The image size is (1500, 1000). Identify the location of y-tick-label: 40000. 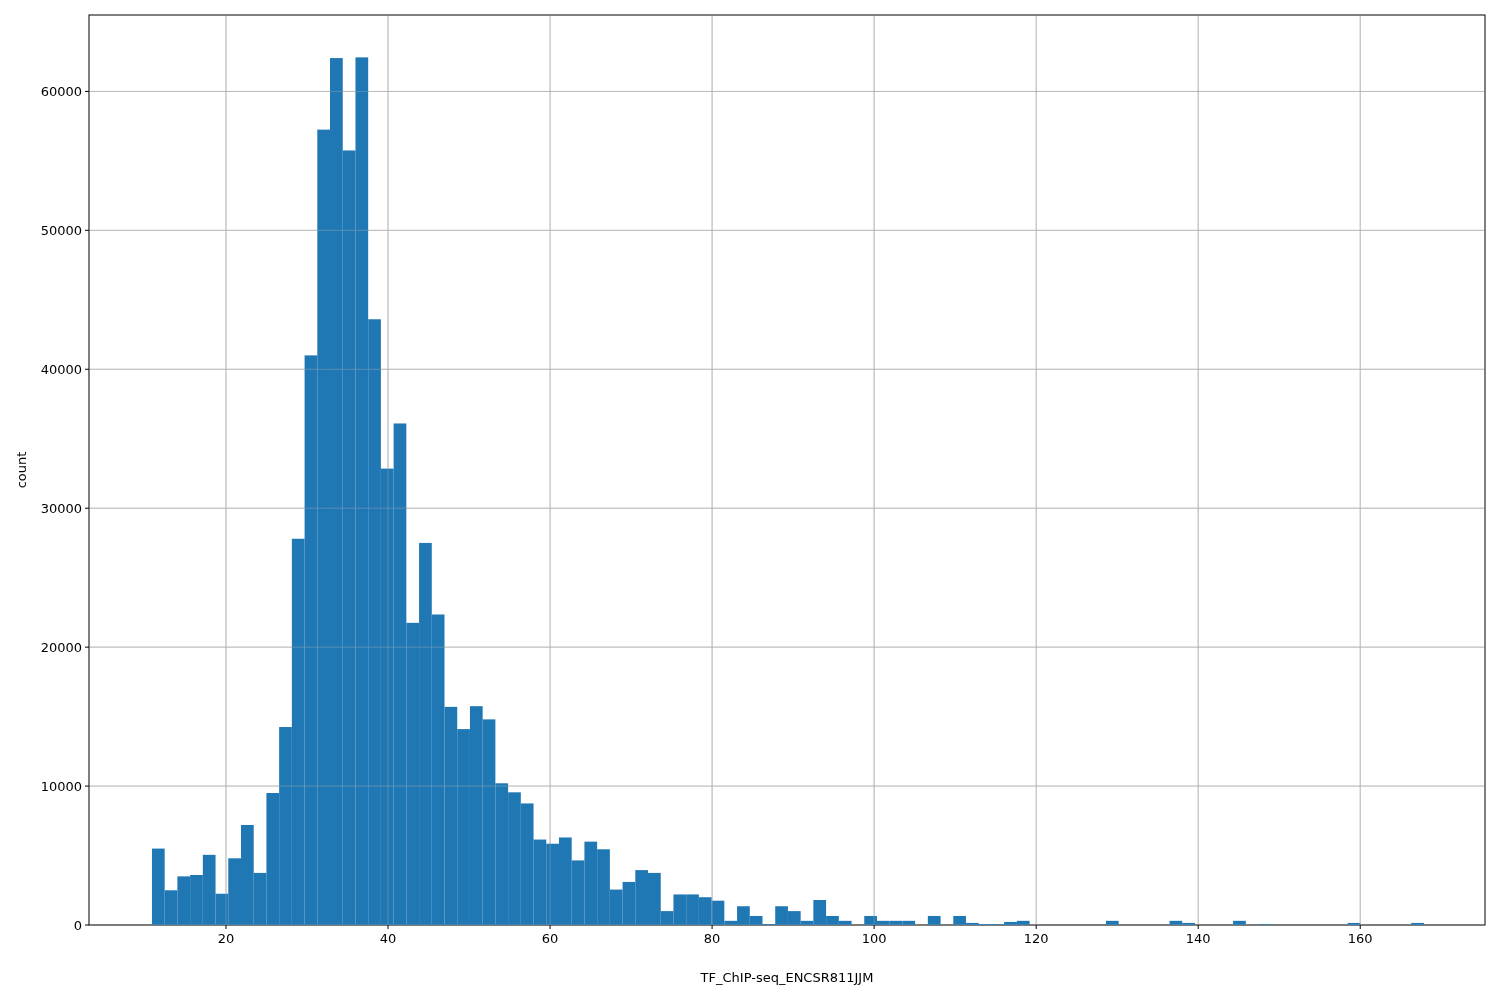
(61, 369).